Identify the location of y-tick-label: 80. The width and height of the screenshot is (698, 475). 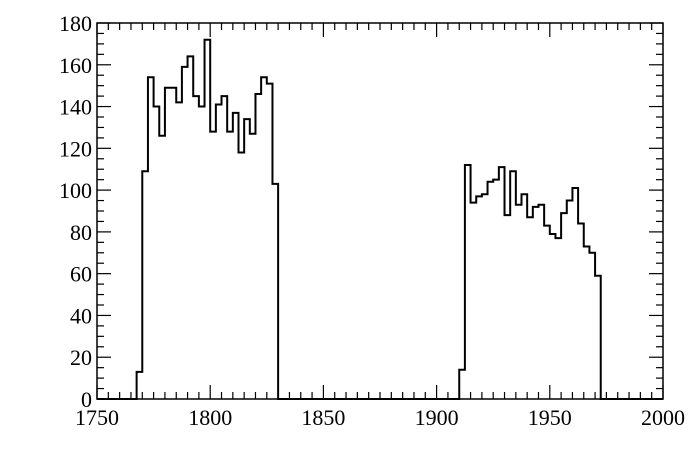
(81, 232).